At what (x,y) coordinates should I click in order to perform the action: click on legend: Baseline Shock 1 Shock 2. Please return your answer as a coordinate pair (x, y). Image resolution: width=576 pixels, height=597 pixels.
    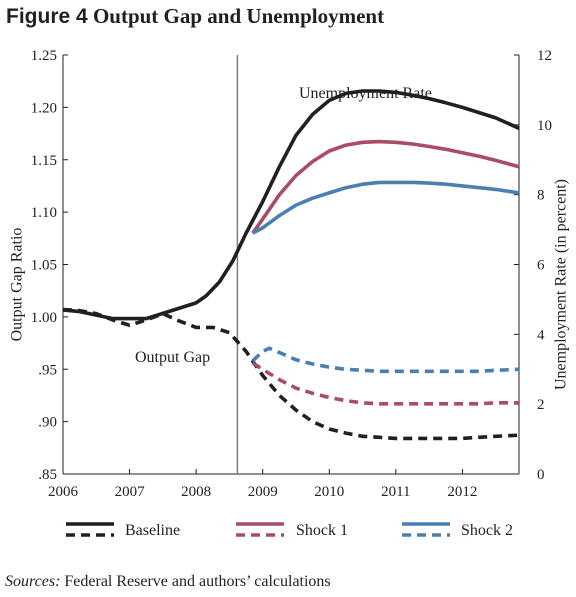
    Looking at the image, I should click on (289, 530).